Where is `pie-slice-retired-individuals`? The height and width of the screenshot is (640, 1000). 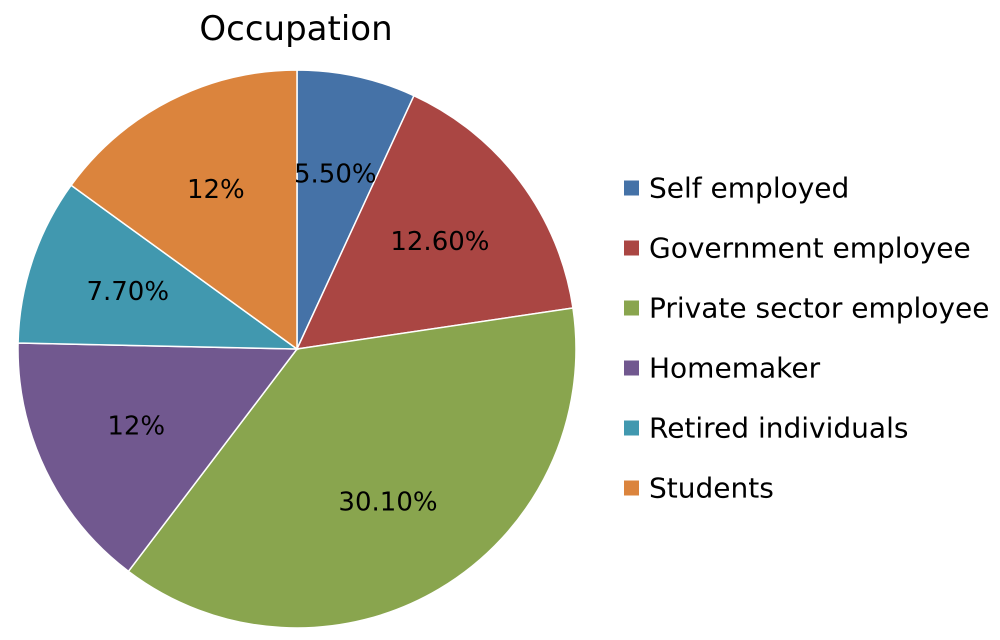
pie-slice-retired-individuals is located at coordinates (158, 267).